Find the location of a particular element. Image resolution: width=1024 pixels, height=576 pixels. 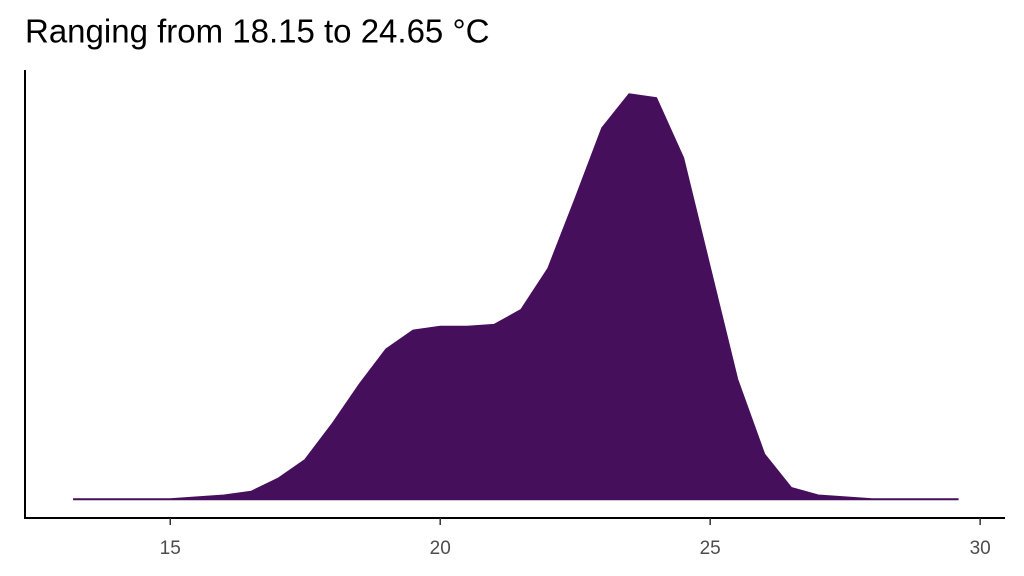

x-tick-label: 30 is located at coordinates (980, 548).